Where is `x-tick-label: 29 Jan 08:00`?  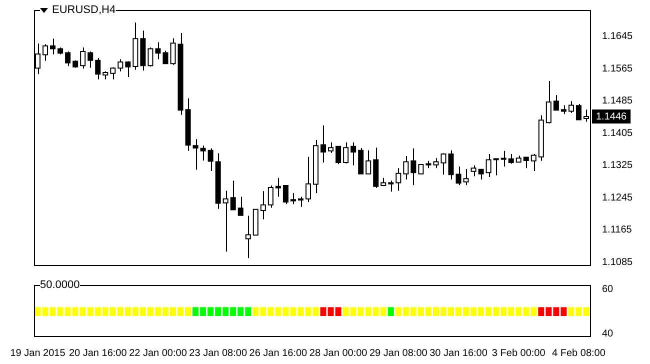
x-tick-label: 29 Jan 08:00 is located at coordinates (398, 353).